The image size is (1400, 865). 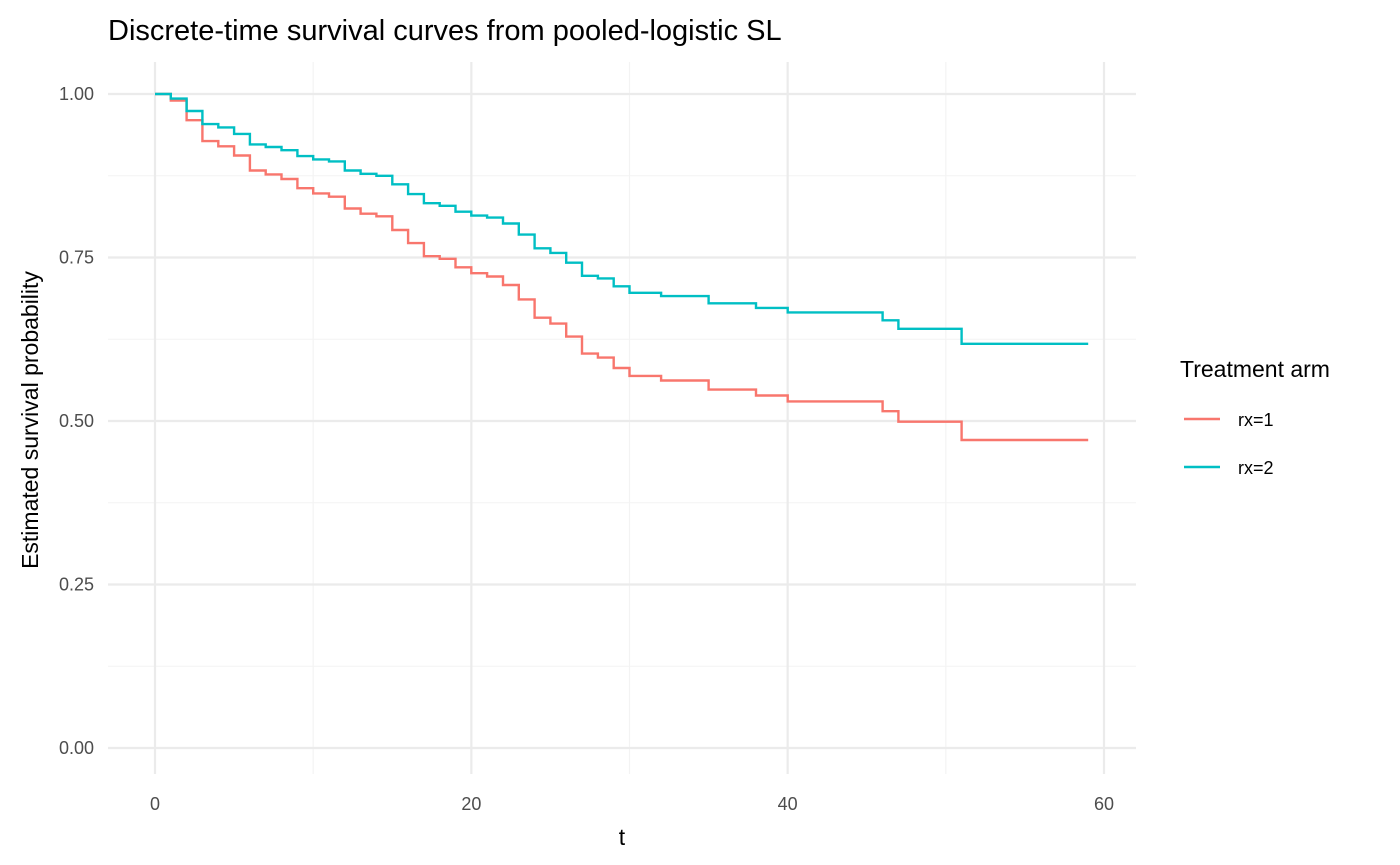 I want to click on x-tick-label-2: 40, so click(x=788, y=804).